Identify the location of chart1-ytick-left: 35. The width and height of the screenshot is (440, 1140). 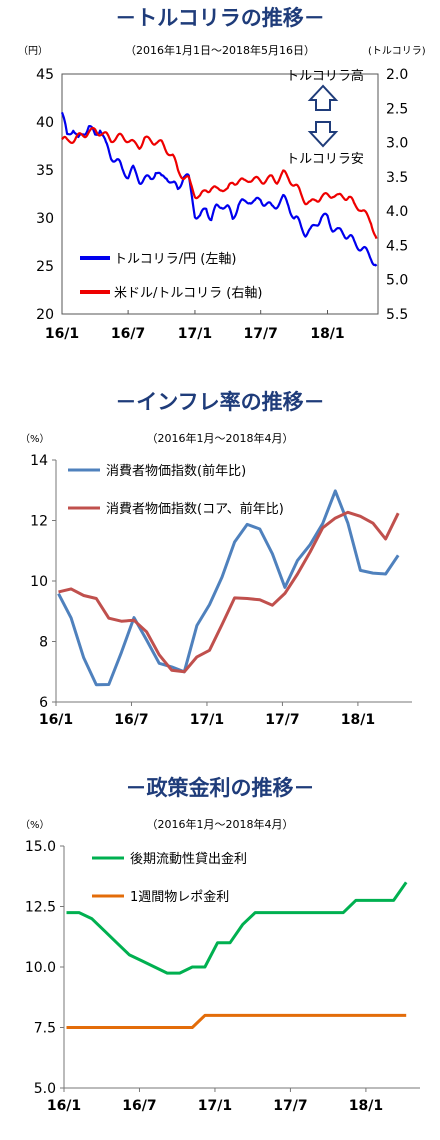
(45, 171).